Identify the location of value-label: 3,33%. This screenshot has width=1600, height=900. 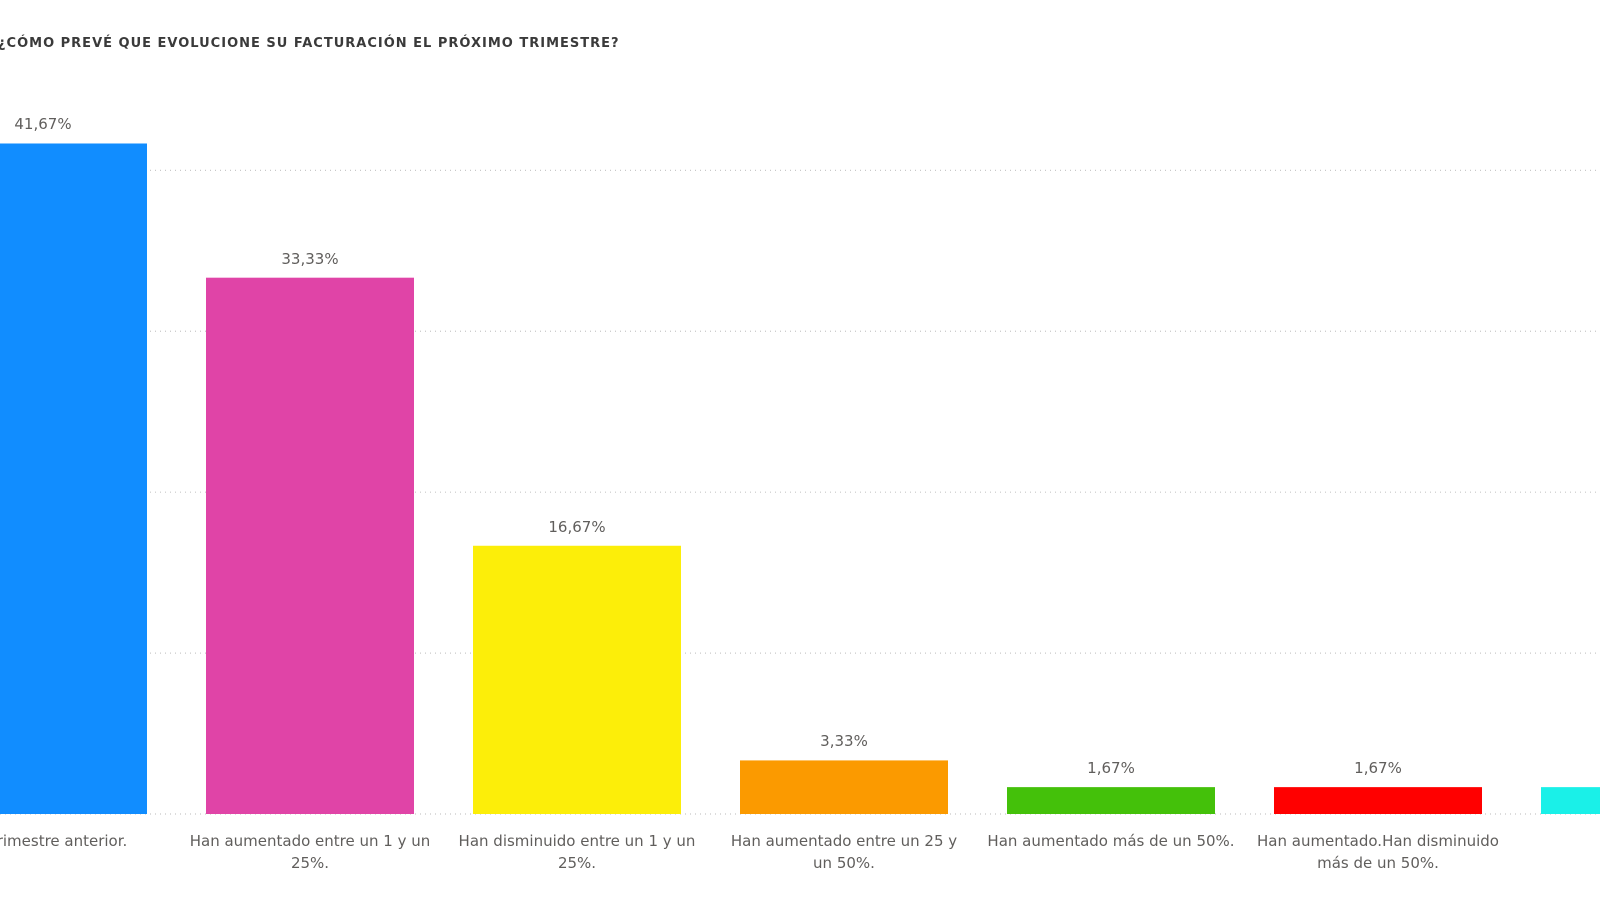
(844, 741).